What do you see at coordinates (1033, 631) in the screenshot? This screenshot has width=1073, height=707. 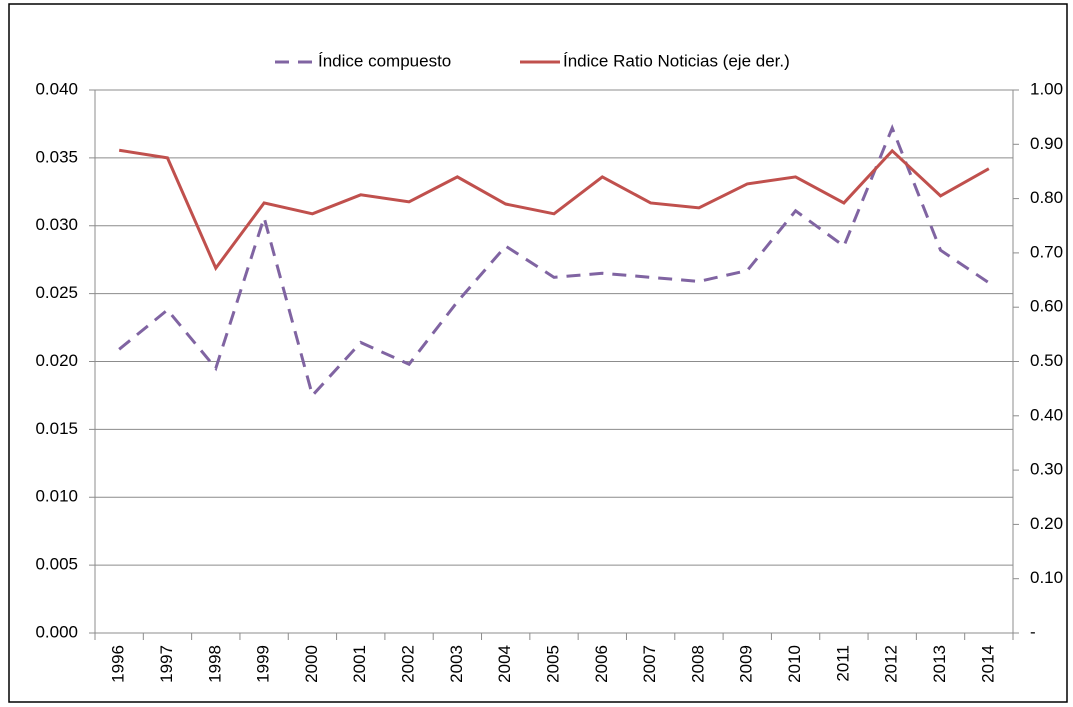 I see `y2-tick-label: -` at bounding box center [1033, 631].